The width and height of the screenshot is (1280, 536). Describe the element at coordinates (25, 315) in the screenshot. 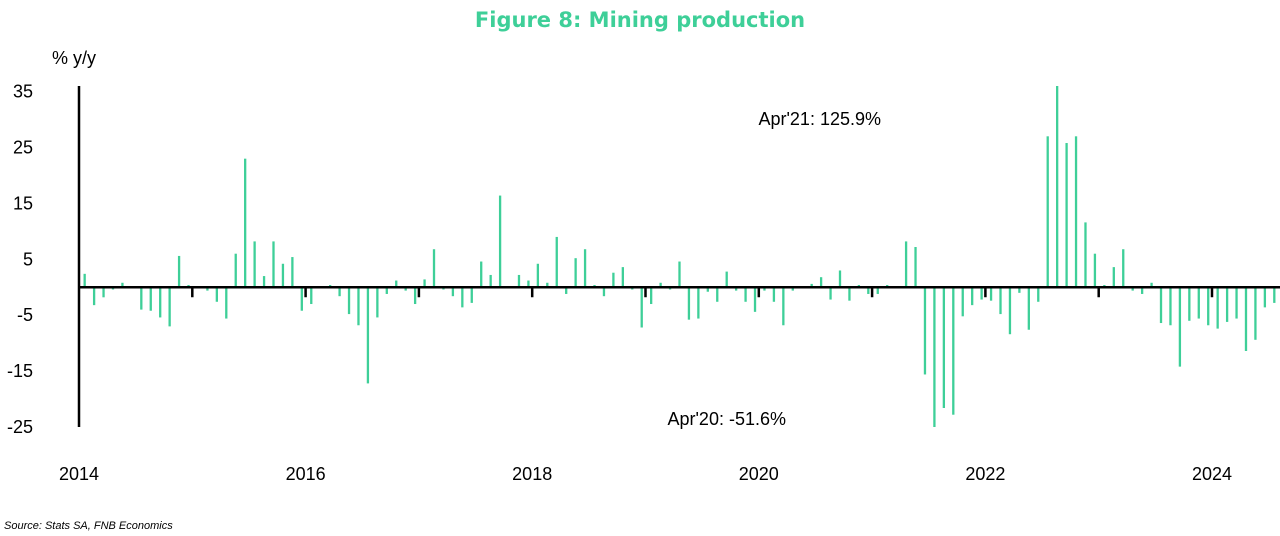

I see `y-tick-label: -5` at that location.